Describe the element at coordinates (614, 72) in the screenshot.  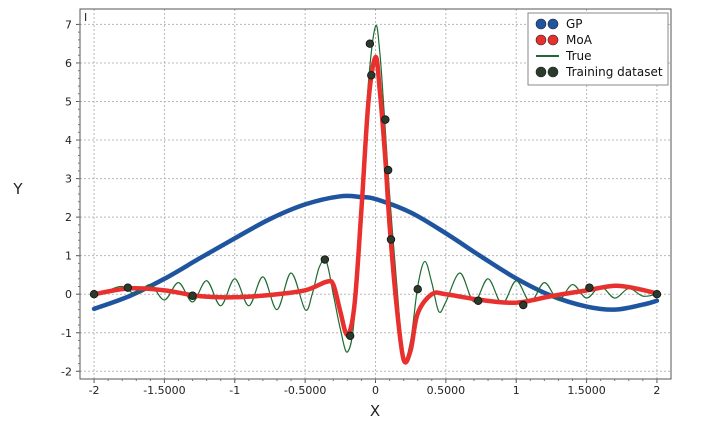
I see `legend-label-training-dataset: Training dataset` at that location.